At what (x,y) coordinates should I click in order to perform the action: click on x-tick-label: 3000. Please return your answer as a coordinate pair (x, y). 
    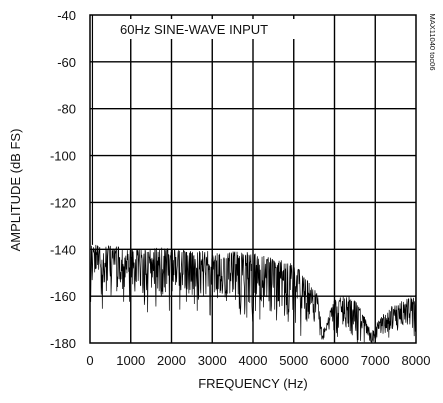
    Looking at the image, I should click on (212, 360).